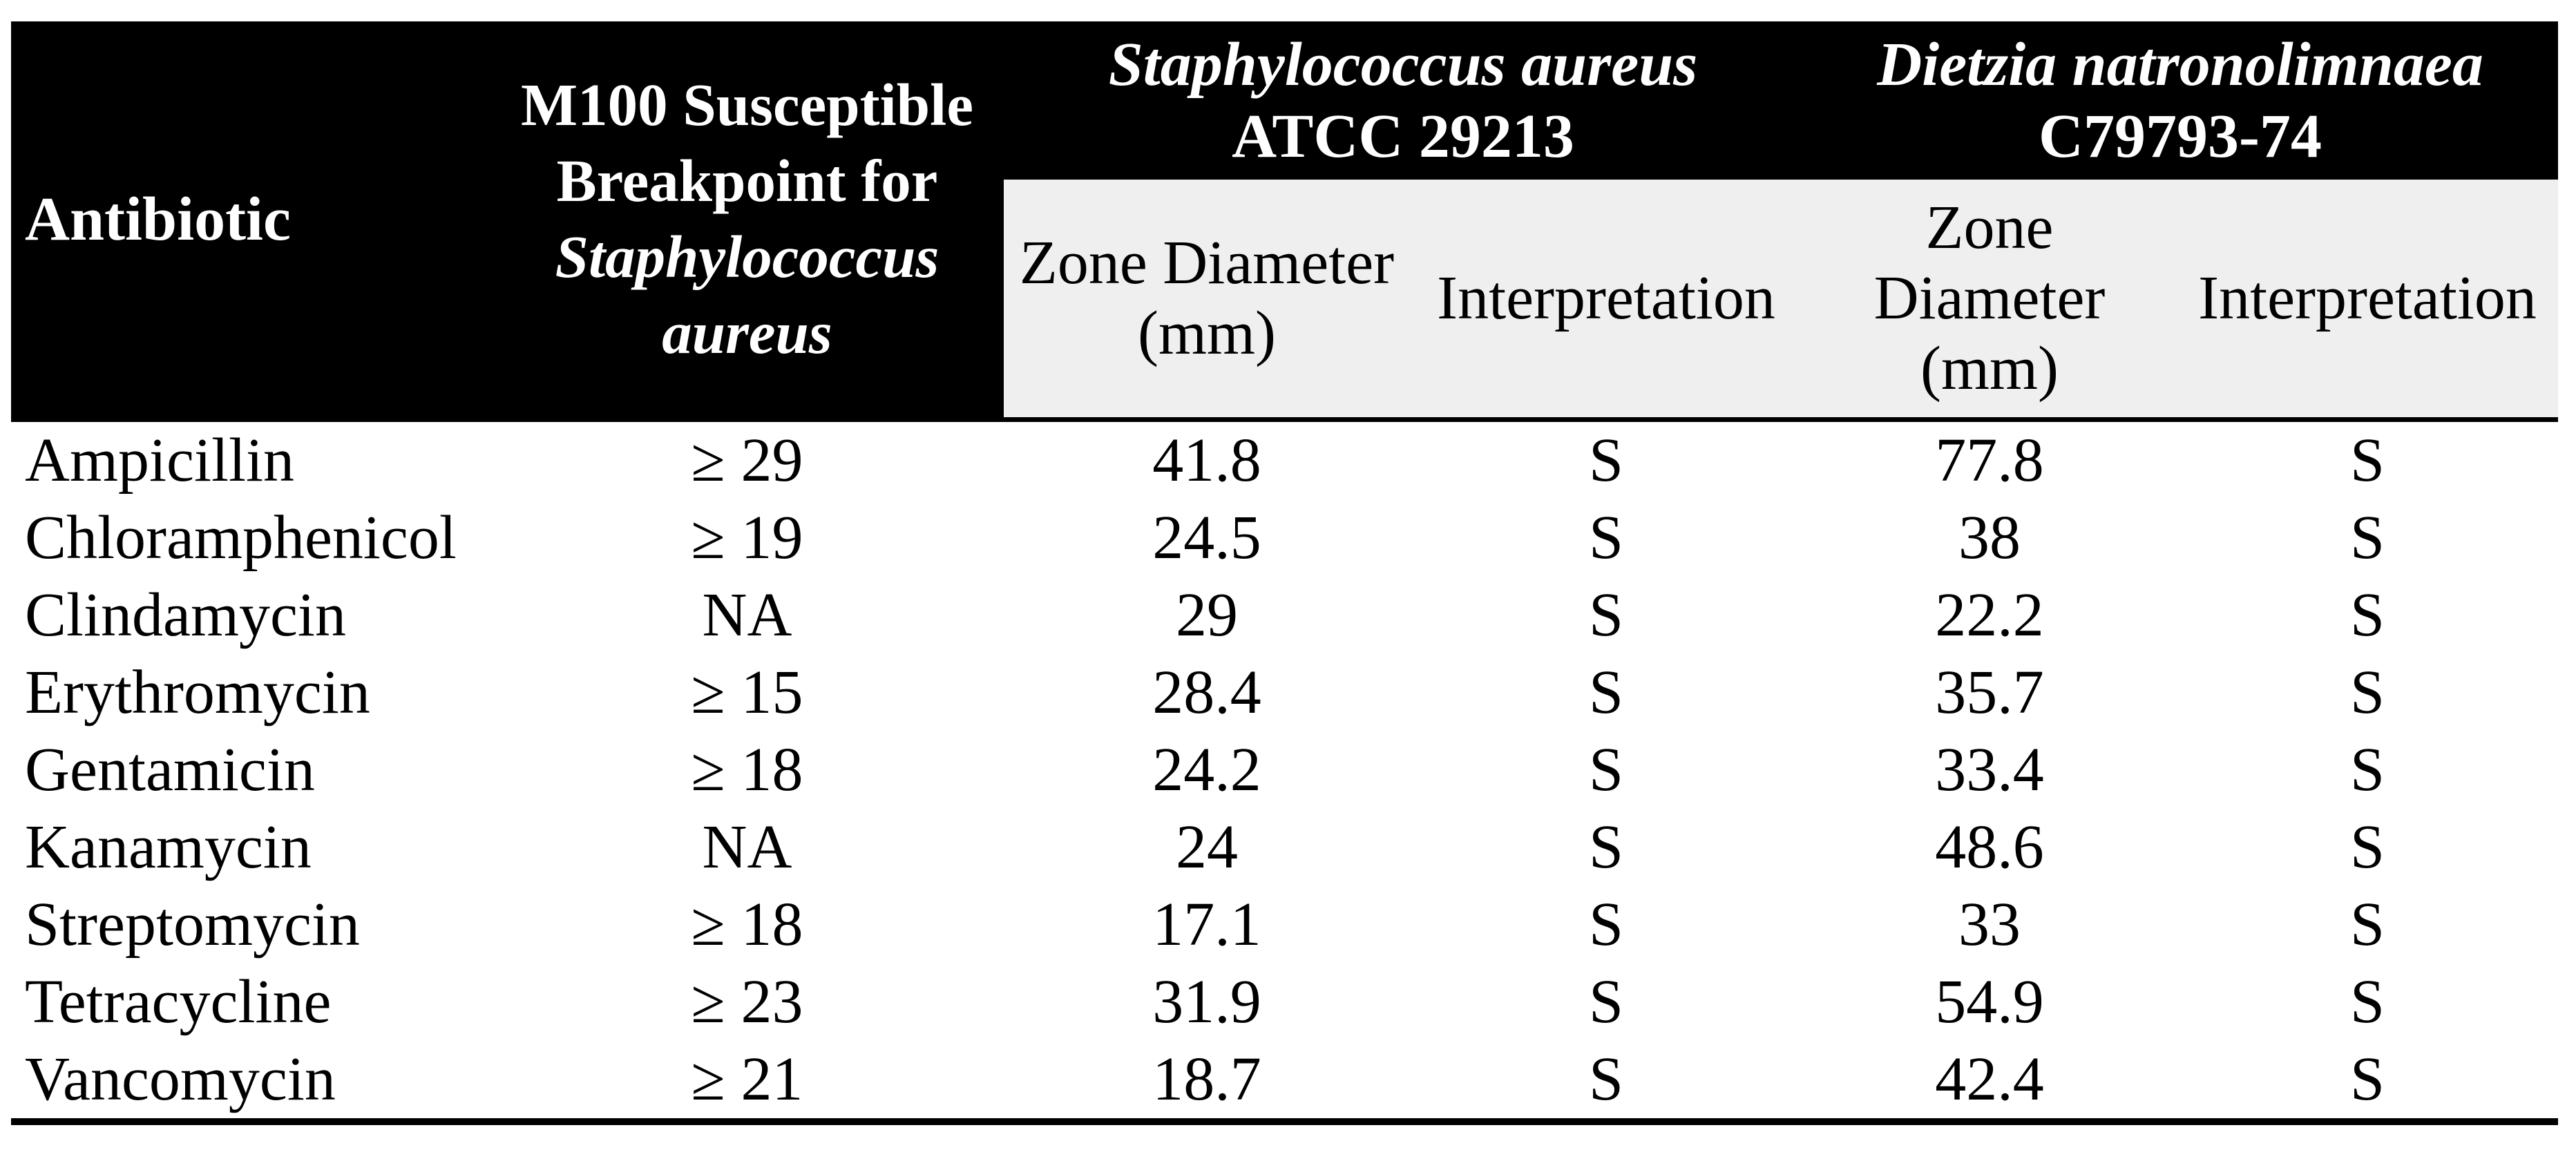 This screenshot has height=1170, width=2576. What do you see at coordinates (1990, 924) in the screenshot?
I see `cell-dn-zone: 33` at bounding box center [1990, 924].